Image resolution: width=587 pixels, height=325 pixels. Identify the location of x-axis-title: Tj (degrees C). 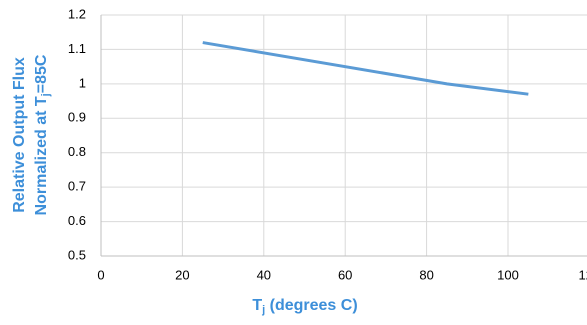
(304, 306).